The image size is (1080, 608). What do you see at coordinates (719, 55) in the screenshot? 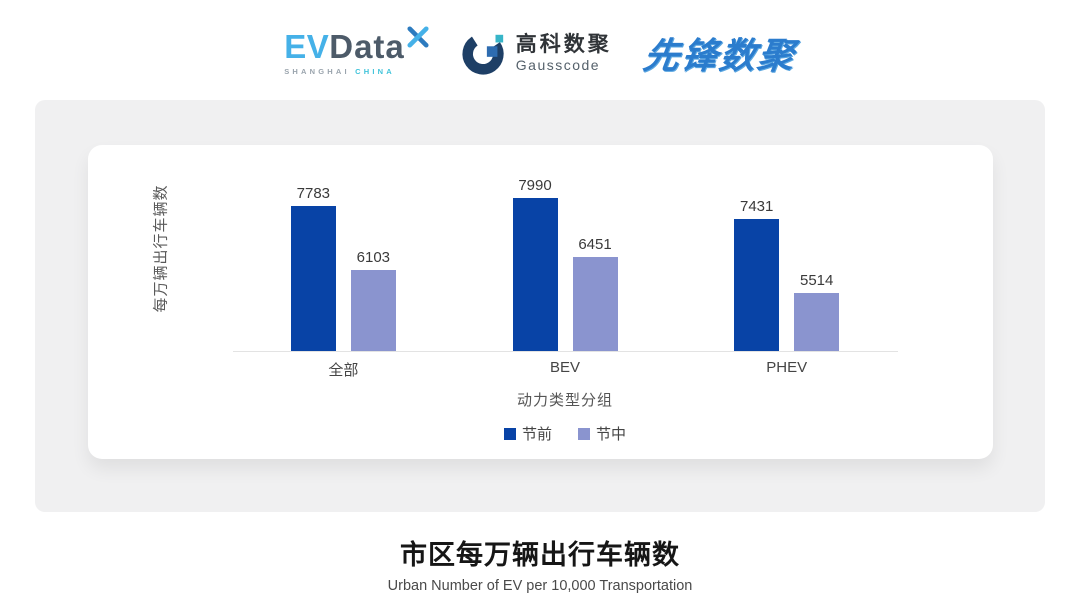
I see `pioneer-logo-text: 先锋数聚` at bounding box center [719, 55].